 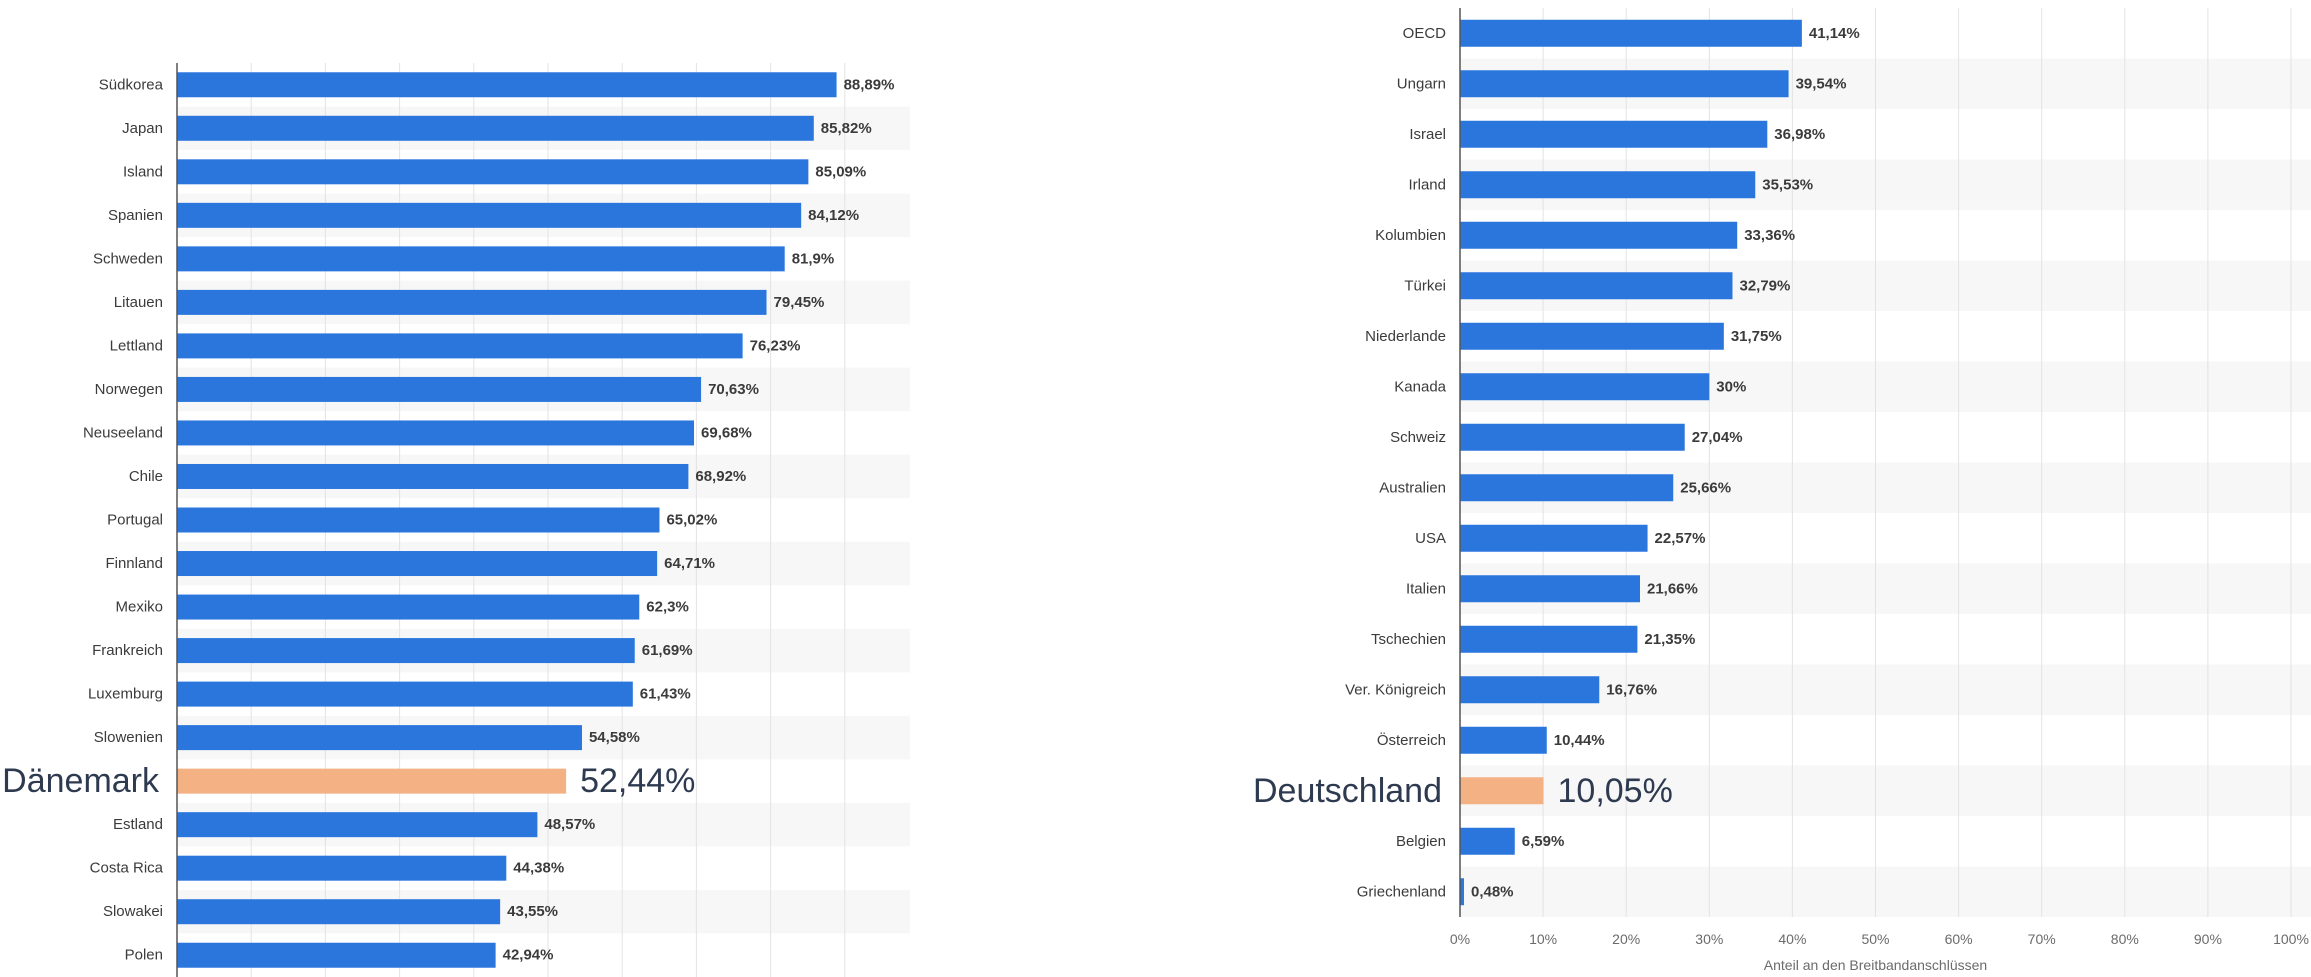 I want to click on value-label: 25,66%, so click(x=1705, y=487).